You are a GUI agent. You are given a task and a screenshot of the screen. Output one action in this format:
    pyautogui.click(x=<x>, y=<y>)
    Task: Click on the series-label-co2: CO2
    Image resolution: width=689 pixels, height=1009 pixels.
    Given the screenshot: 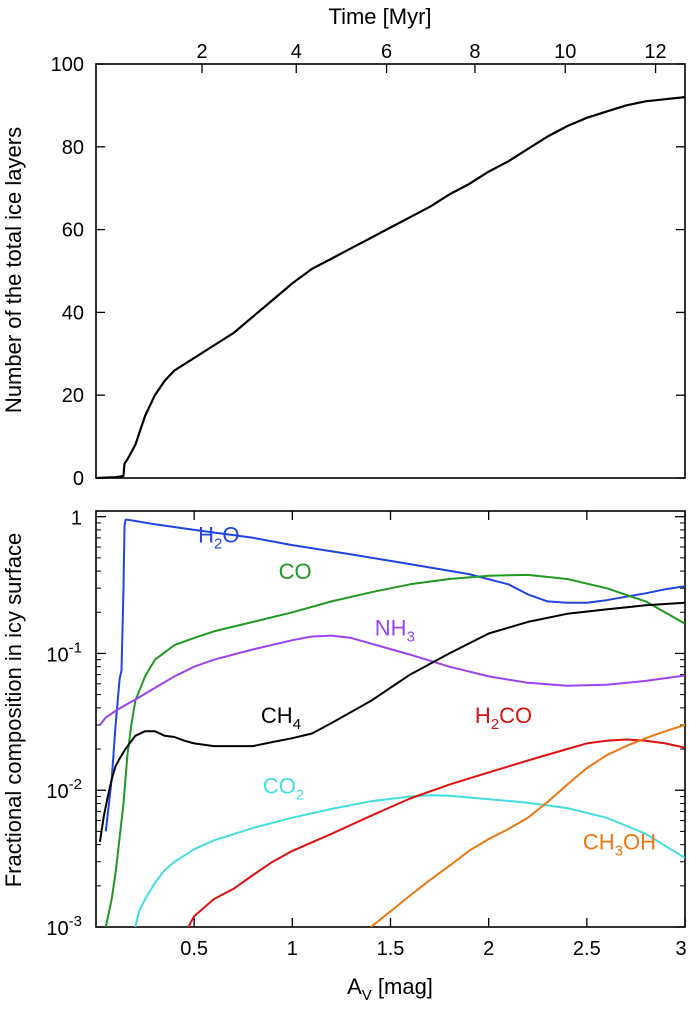 What is the action you would take?
    pyautogui.click(x=283, y=788)
    